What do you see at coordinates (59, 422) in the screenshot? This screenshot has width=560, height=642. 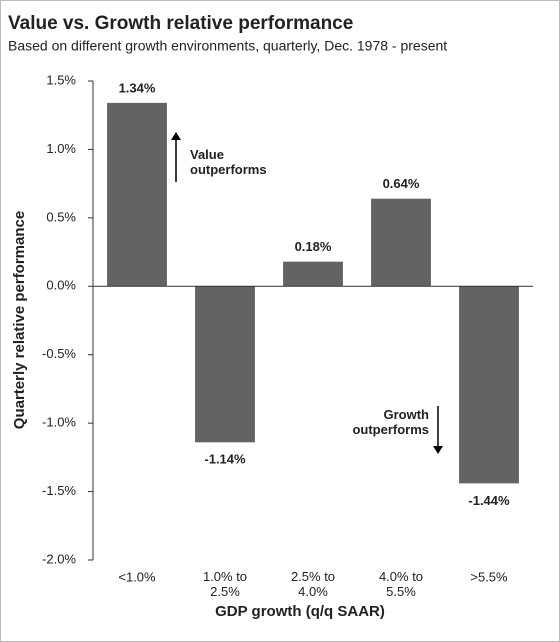 I see `y-tick-label: -1.0%` at bounding box center [59, 422].